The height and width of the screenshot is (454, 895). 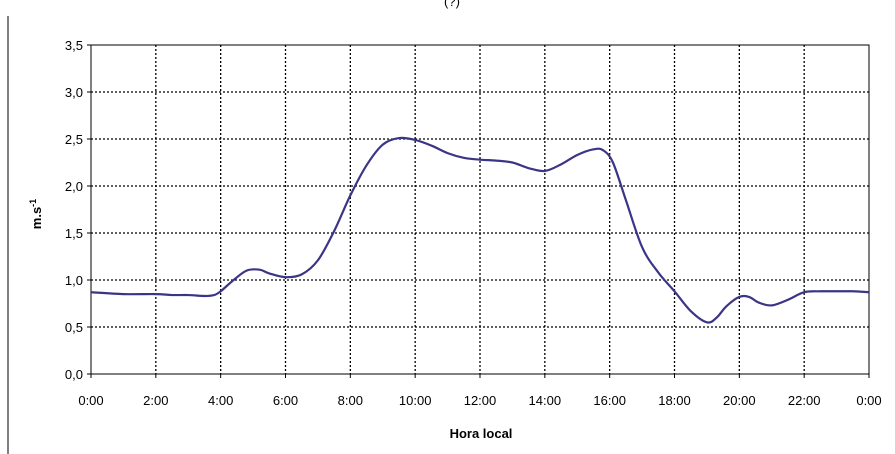 What do you see at coordinates (90, 400) in the screenshot?
I see `x-tick-label-0: 0:00` at bounding box center [90, 400].